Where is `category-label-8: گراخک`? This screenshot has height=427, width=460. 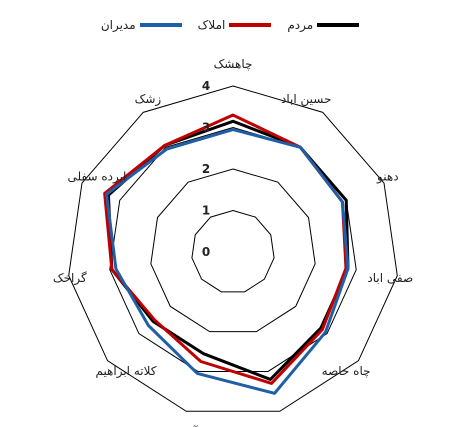 category-label-8: گراخک is located at coordinates (70, 278).